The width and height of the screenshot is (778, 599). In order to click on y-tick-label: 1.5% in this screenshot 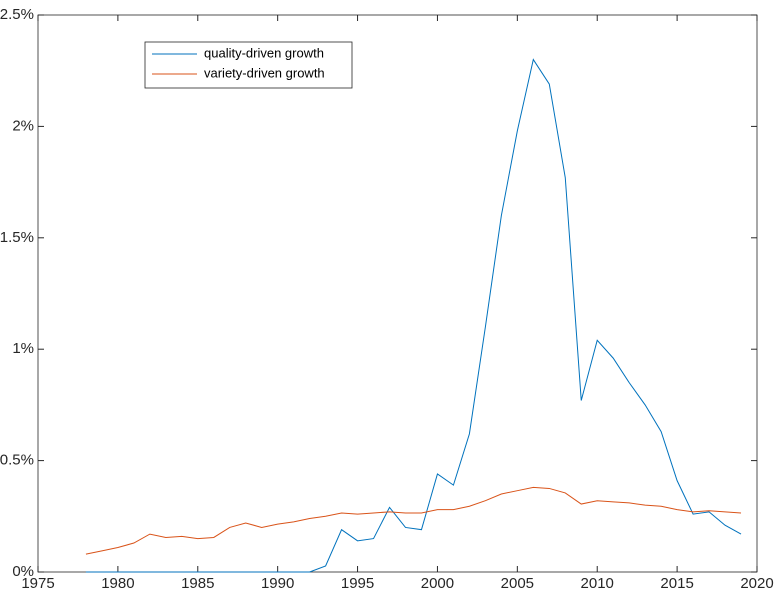, I will do `click(17, 237)`.